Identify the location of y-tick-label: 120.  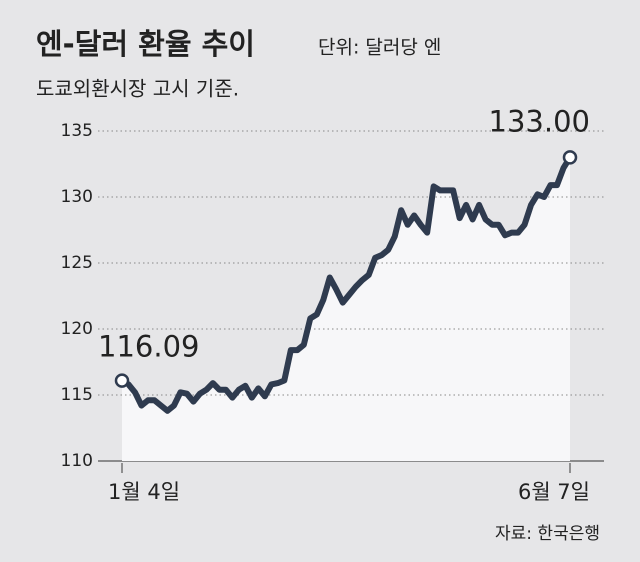
(77, 329).